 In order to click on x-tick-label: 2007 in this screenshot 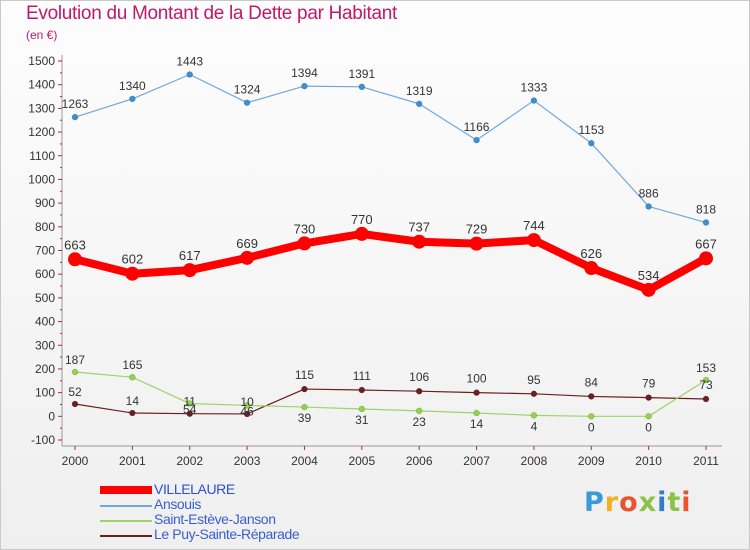, I will do `click(476, 461)`.